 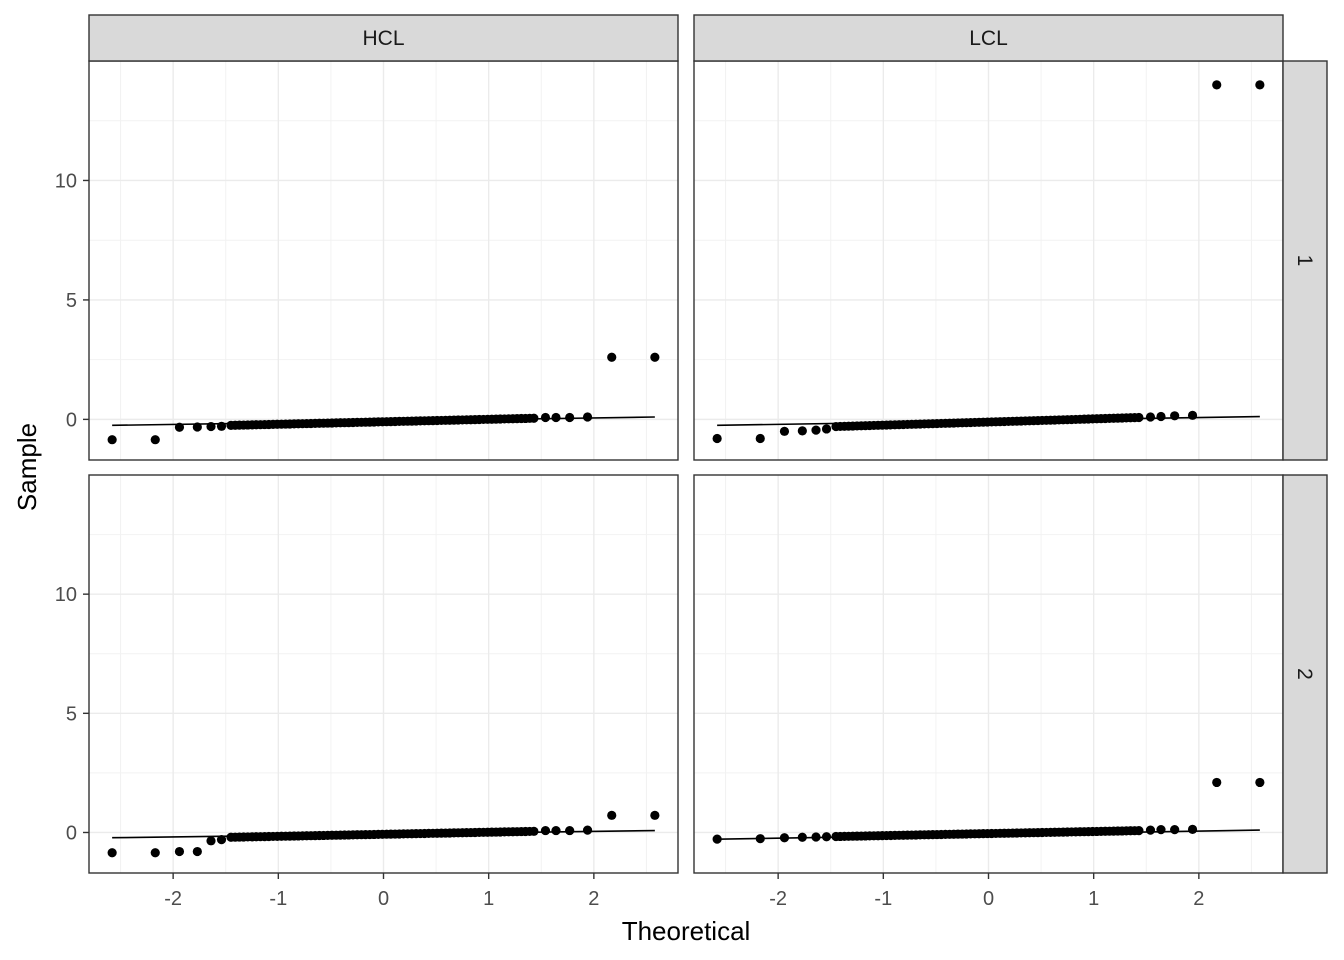 I want to click on strip-row-1: 1, so click(x=1305, y=260).